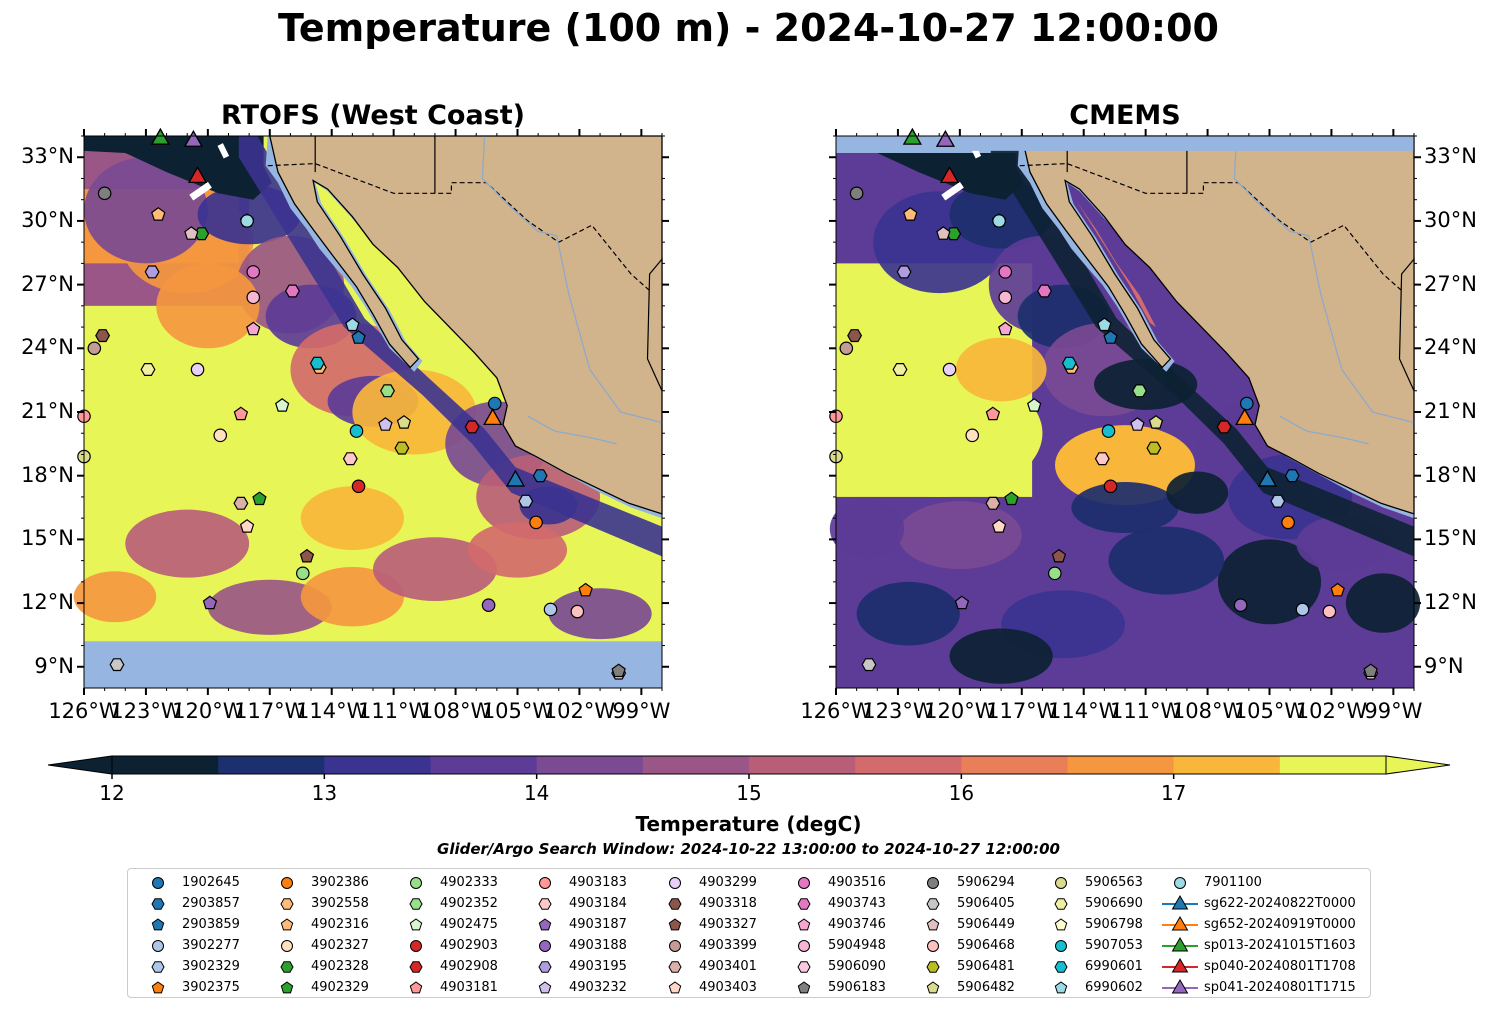  I want to click on legend-label: 4902352, so click(469, 903).